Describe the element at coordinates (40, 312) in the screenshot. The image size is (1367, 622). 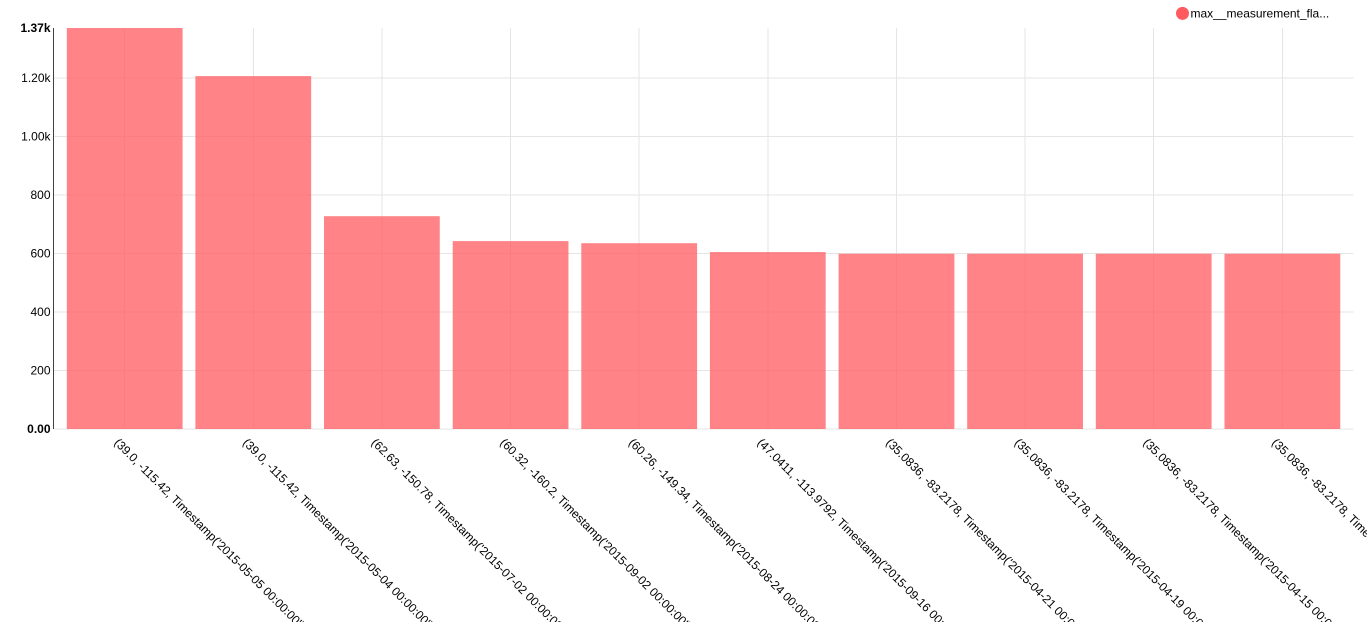
I see `svg-text: 400` at that location.